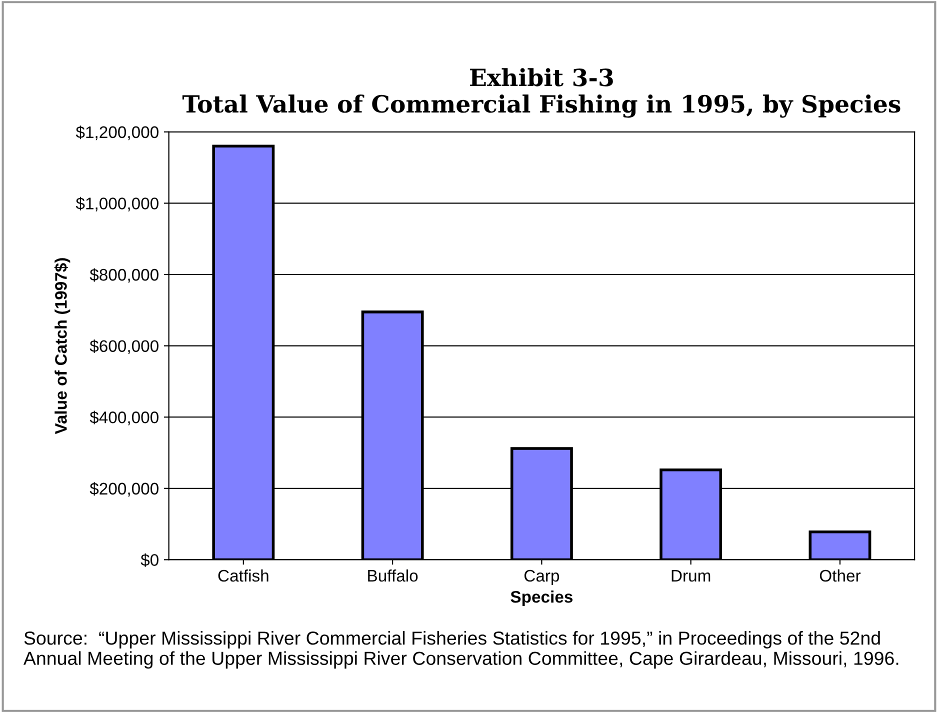  Describe the element at coordinates (691, 576) in the screenshot. I see `x-tick-label: Drum` at that location.